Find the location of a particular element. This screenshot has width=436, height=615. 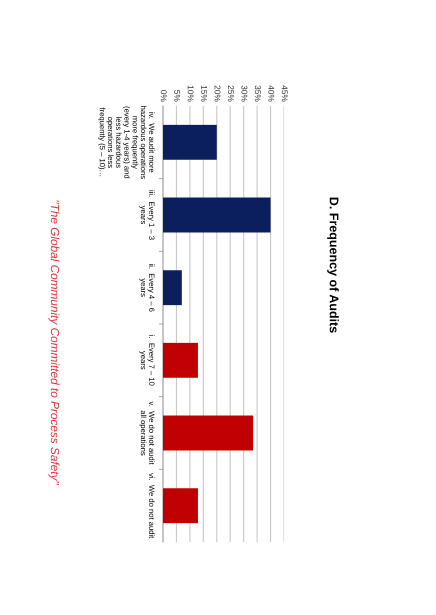

x-tick-label: 5% is located at coordinates (177, 96).